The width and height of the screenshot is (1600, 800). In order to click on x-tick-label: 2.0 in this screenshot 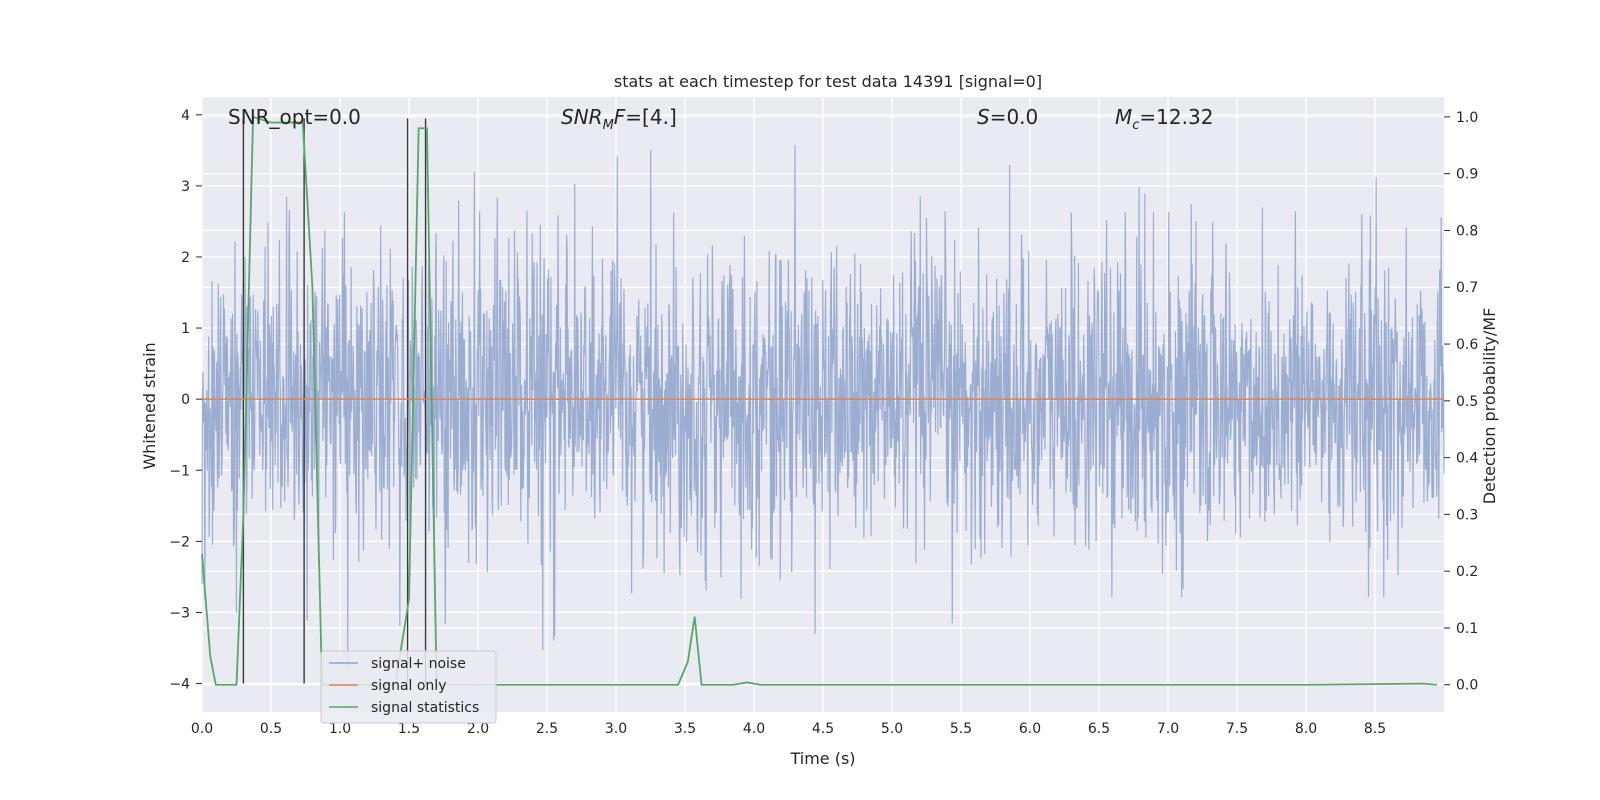, I will do `click(478, 729)`.